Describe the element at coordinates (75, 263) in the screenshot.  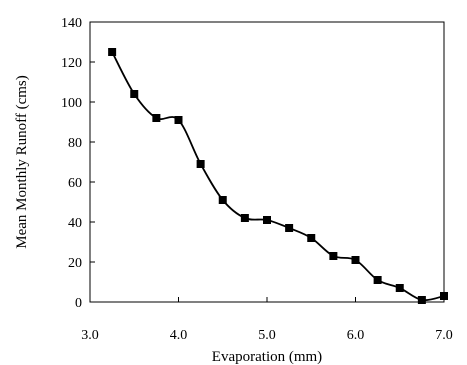
I see `y-tick-label: 20` at that location.